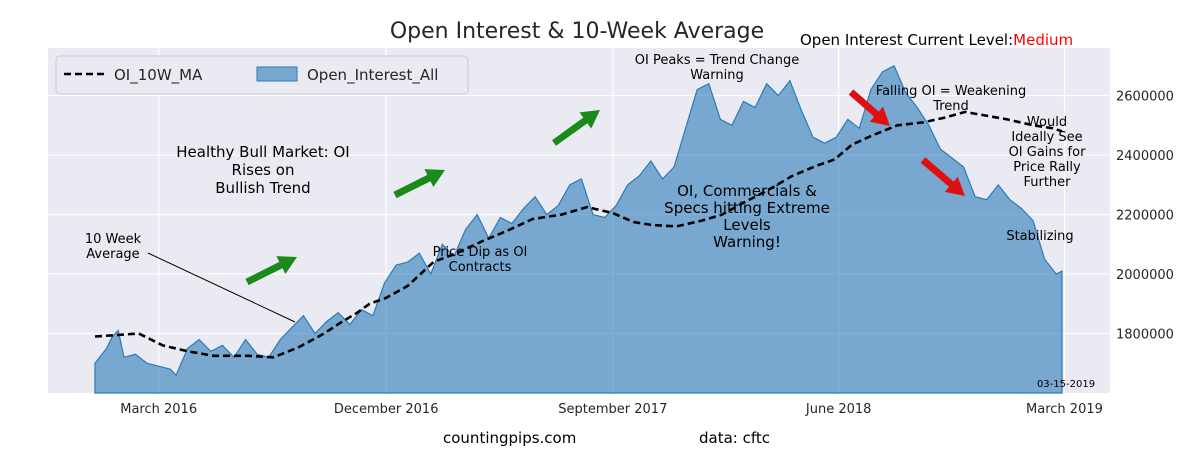 This screenshot has height=473, width=1200. I want to click on x-tick-label: September 2017, so click(612, 409).